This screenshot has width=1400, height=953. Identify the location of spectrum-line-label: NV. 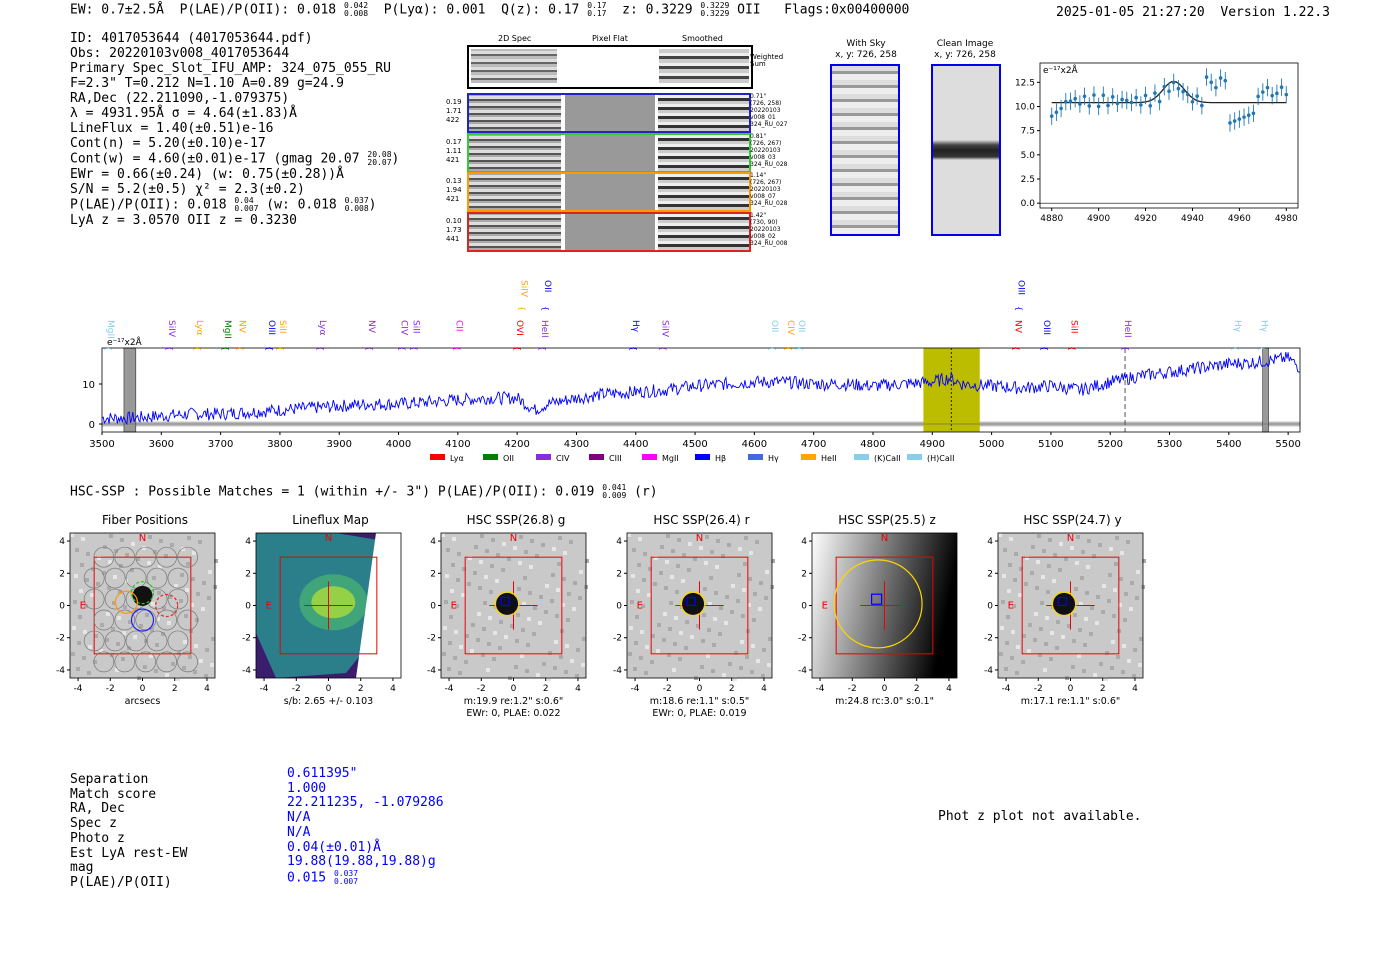
(371, 327).